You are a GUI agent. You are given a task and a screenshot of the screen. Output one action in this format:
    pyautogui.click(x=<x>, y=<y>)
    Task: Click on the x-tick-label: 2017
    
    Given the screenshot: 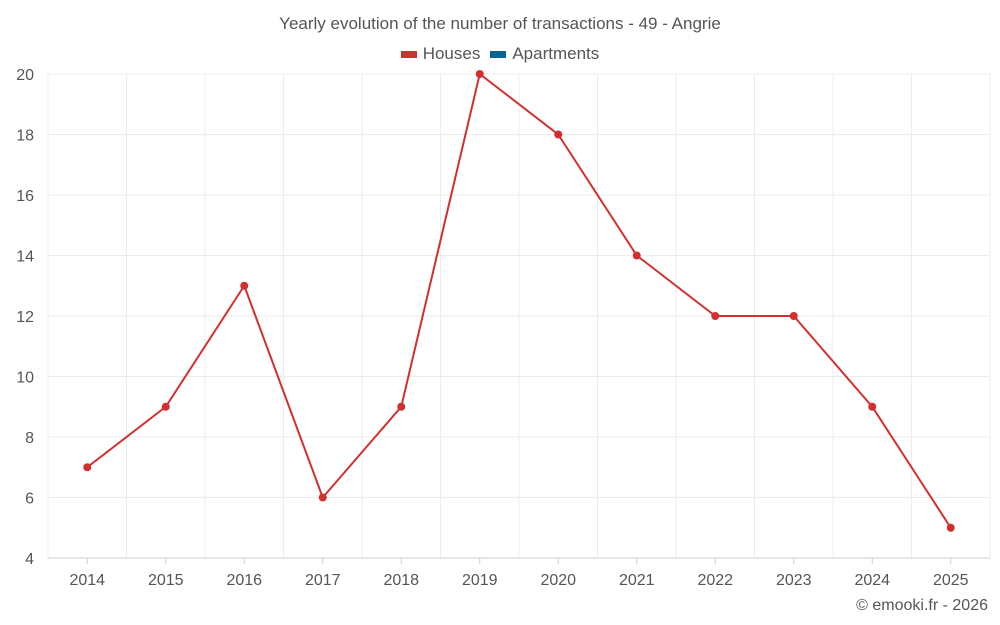 What is the action you would take?
    pyautogui.click(x=323, y=580)
    